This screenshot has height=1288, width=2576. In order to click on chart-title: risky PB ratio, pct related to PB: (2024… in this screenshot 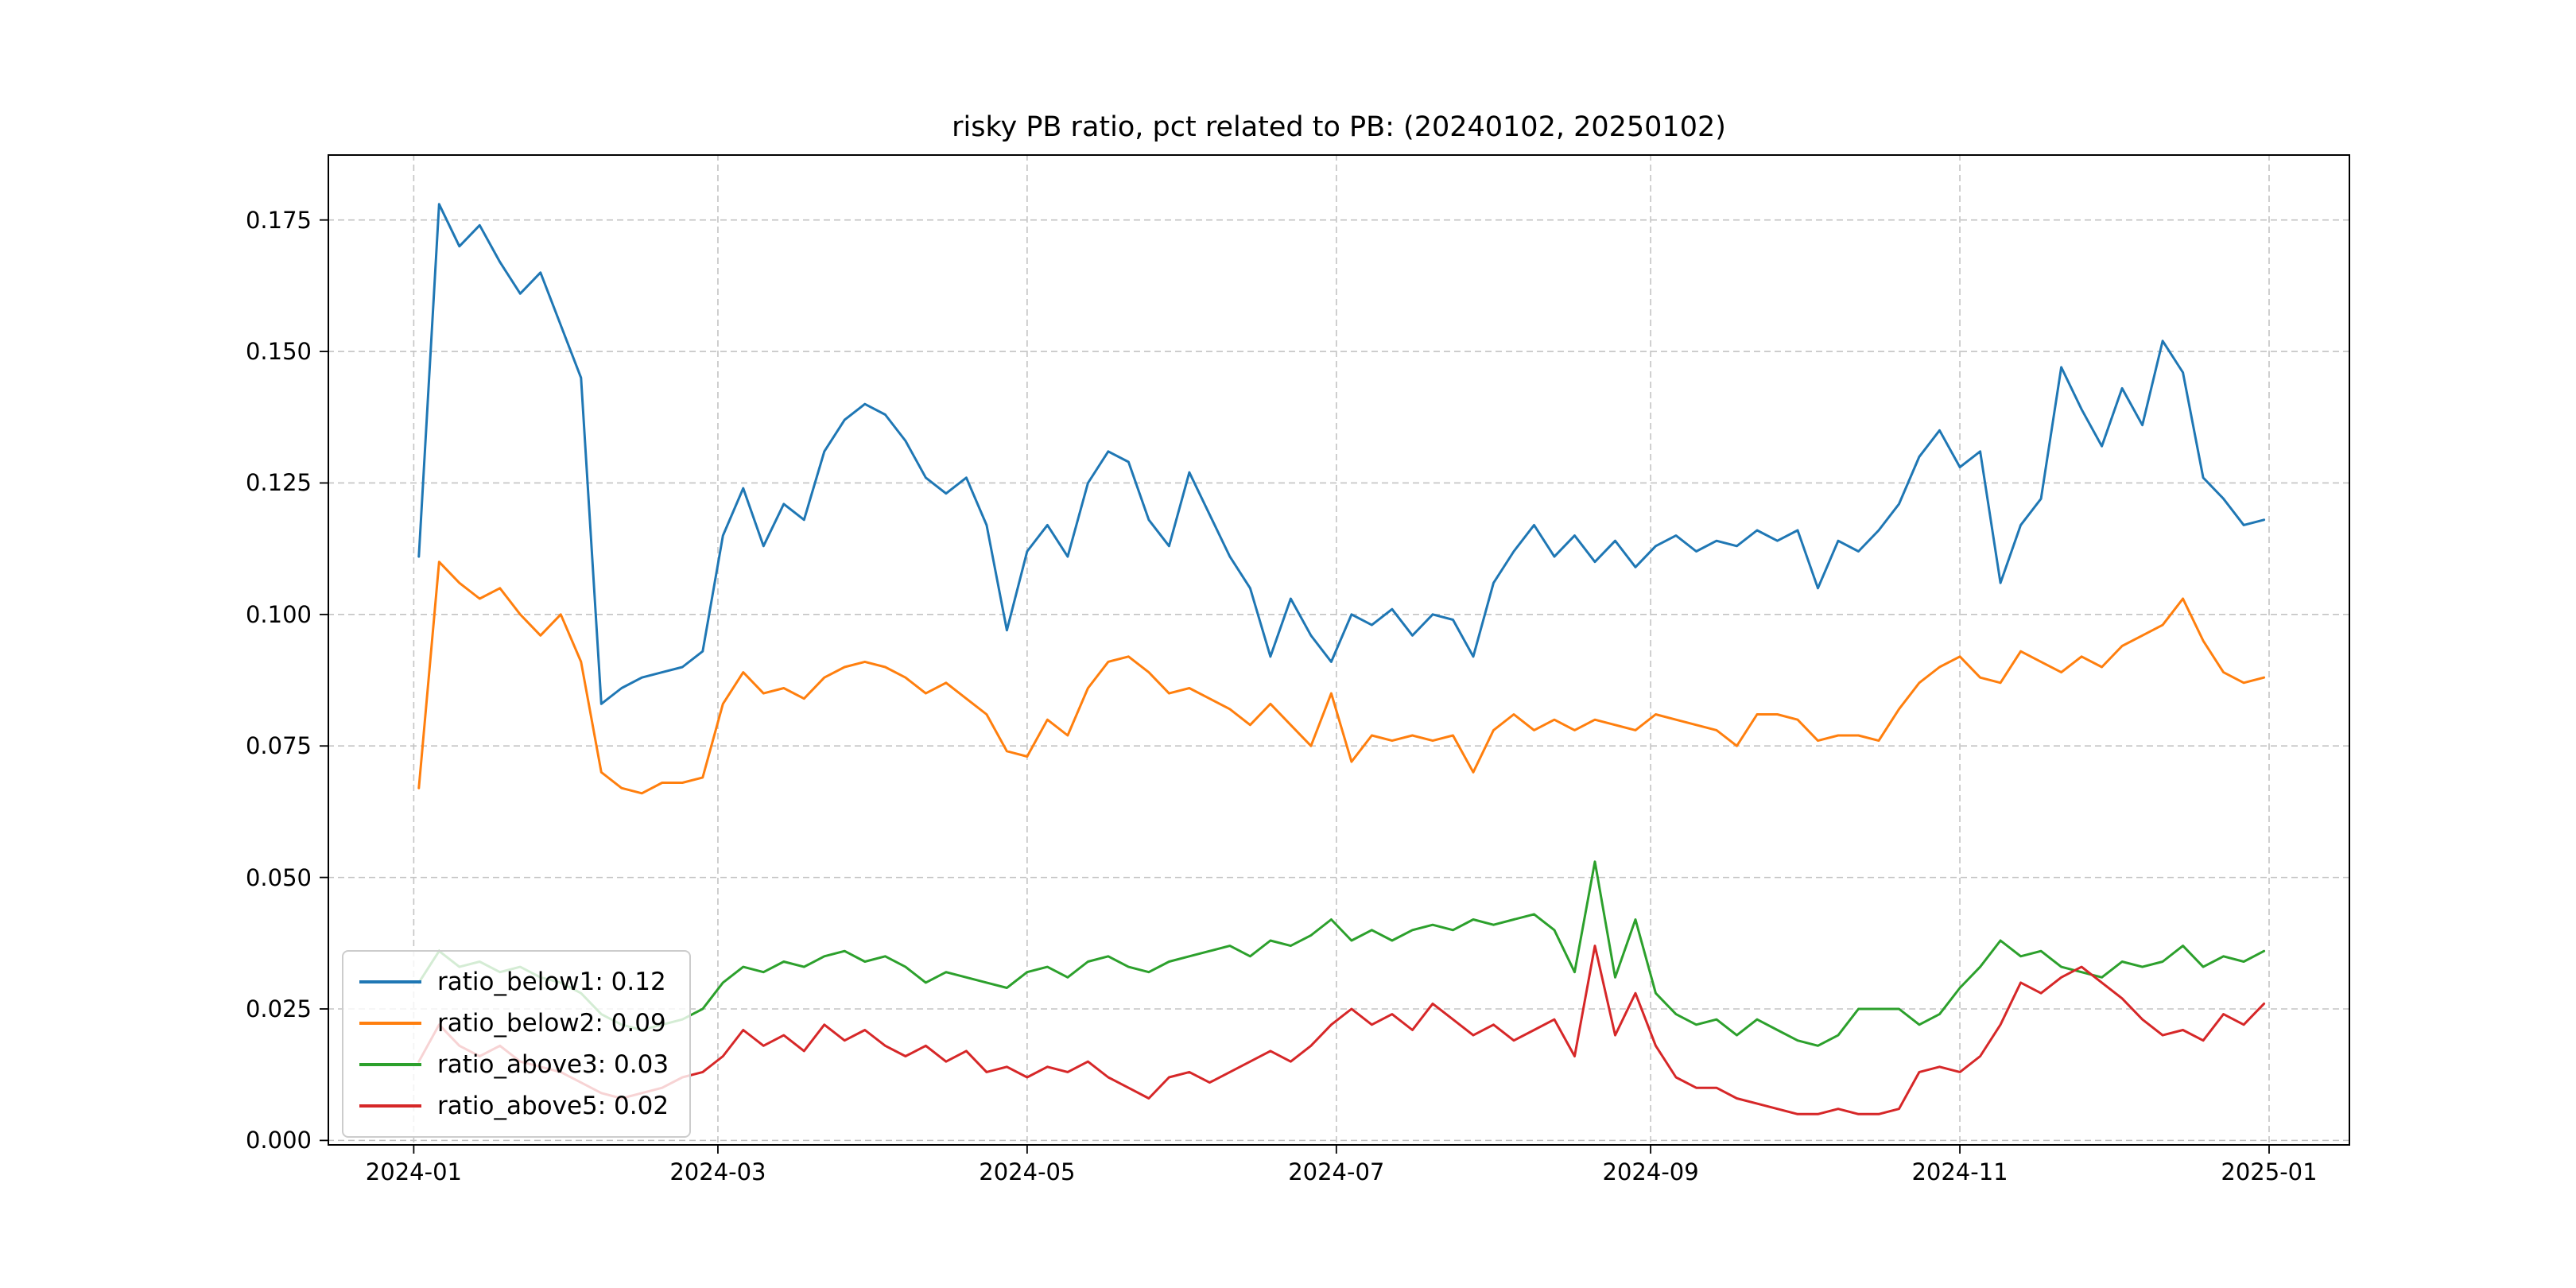, I will do `click(1339, 127)`.